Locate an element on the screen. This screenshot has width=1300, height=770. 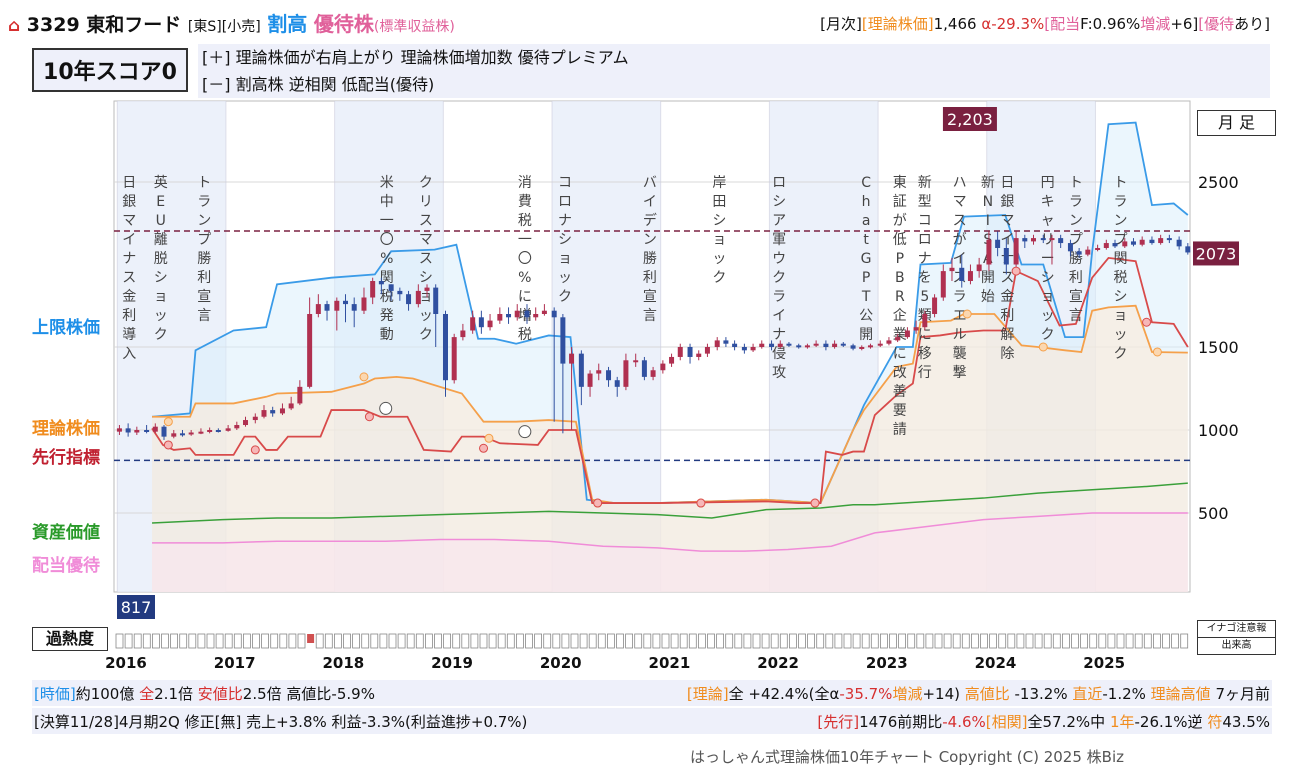
summary1-left-part: 安値比 is located at coordinates (220, 694).